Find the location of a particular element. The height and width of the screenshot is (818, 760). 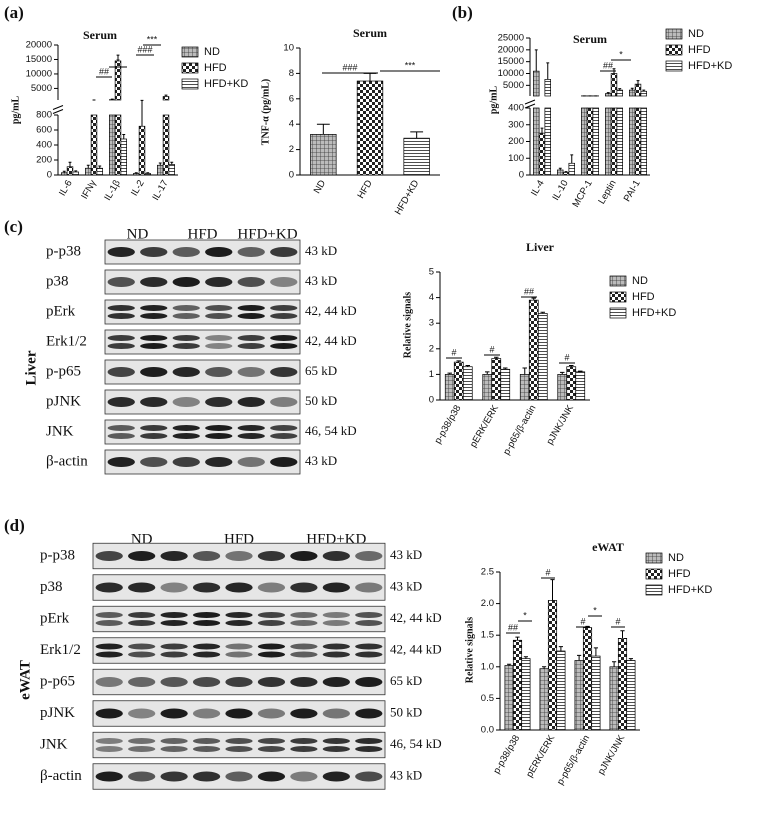

y-tick-label: 2.5 is located at coordinates (487, 572).